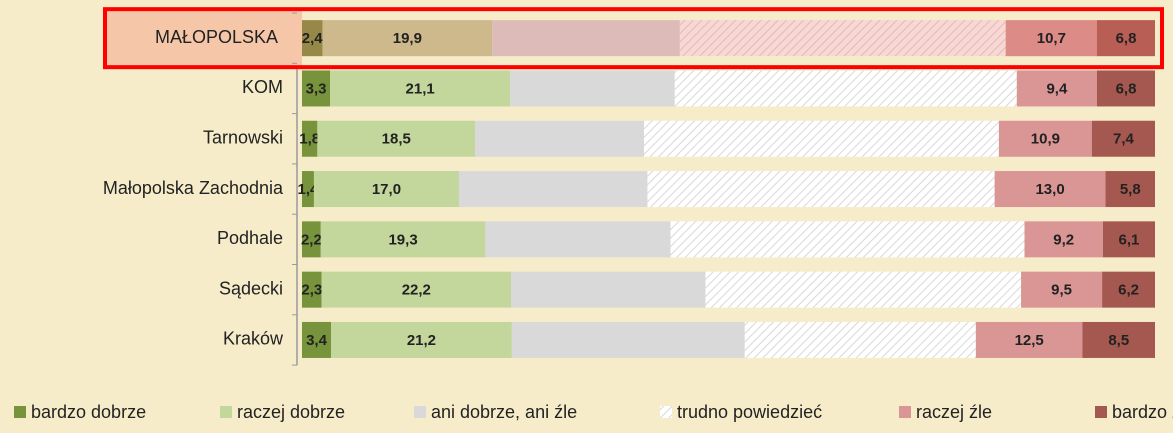 This screenshot has width=1173, height=433. I want to click on data-label: 3,4, so click(317, 340).